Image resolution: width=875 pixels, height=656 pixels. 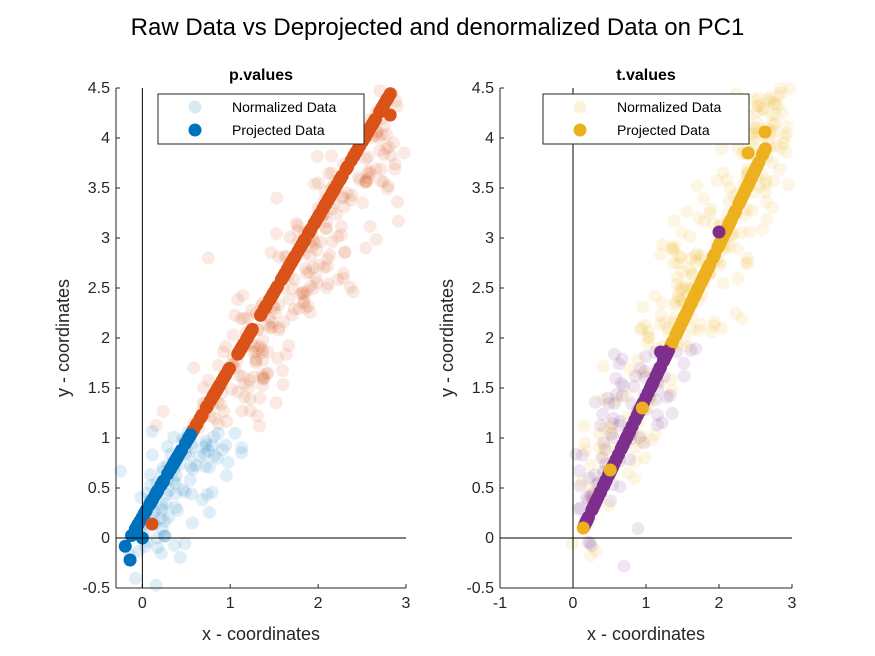 What do you see at coordinates (261, 119) in the screenshot?
I see `plot-left-legend: Normalized Data Projected Data` at bounding box center [261, 119].